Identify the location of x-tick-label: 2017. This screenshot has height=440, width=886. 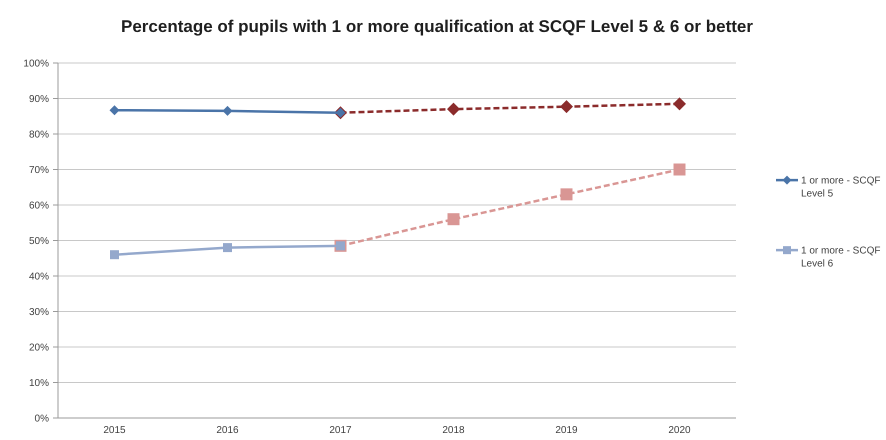
(340, 430).